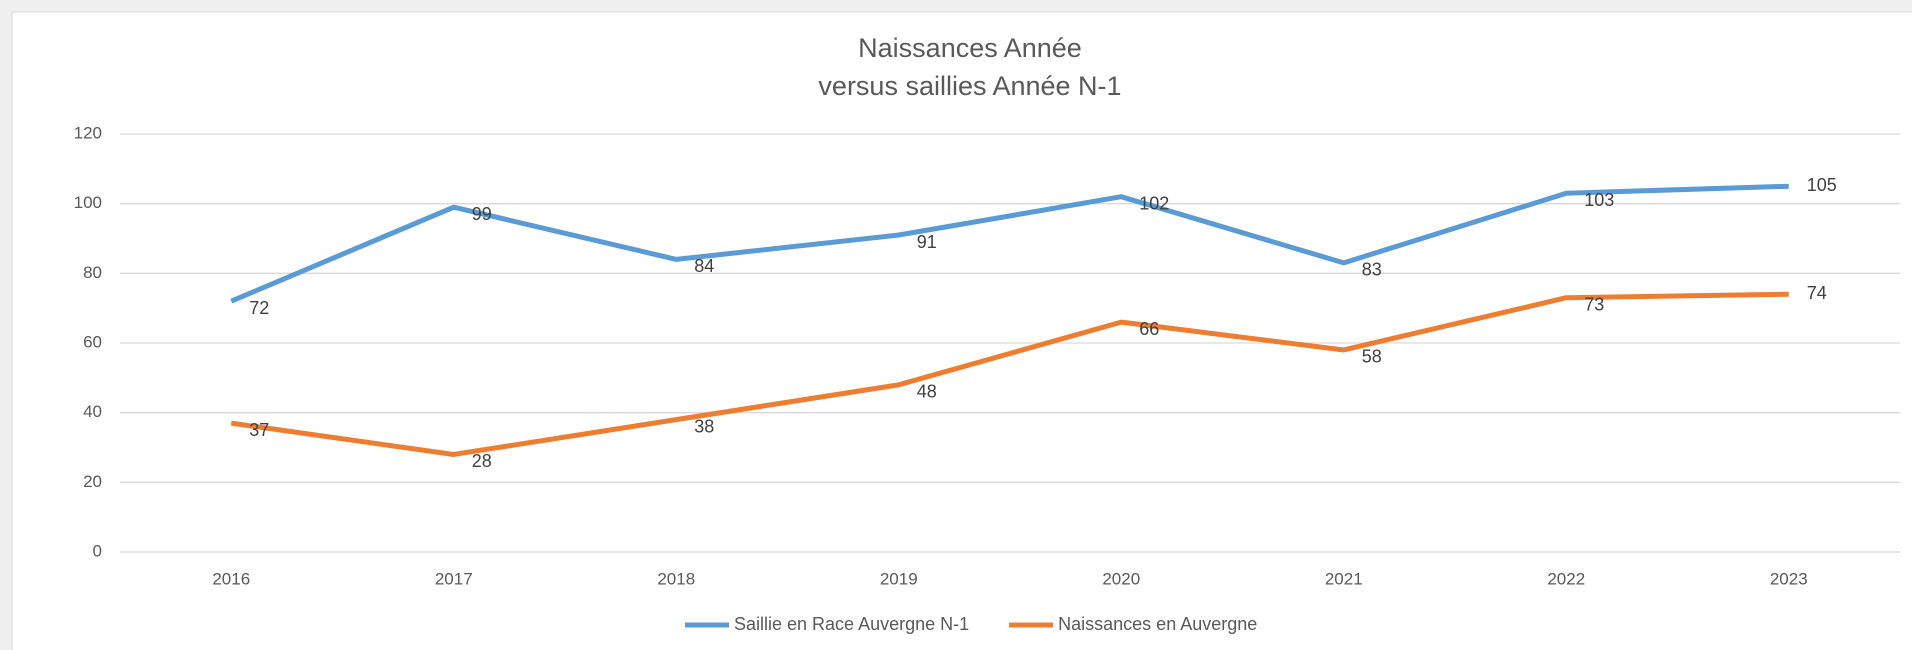  What do you see at coordinates (454, 578) in the screenshot?
I see `x-tick-label: 2017` at bounding box center [454, 578].